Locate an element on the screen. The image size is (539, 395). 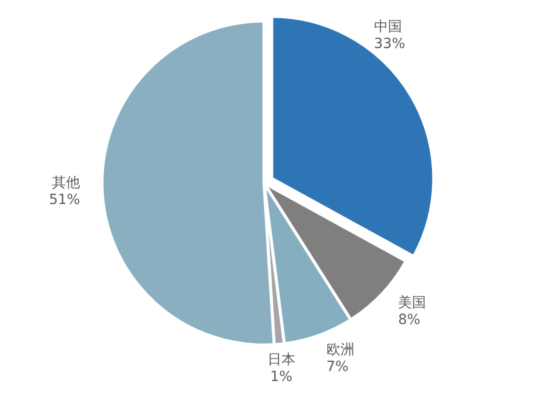
slice-label: 日本 is located at coordinates (281, 360).